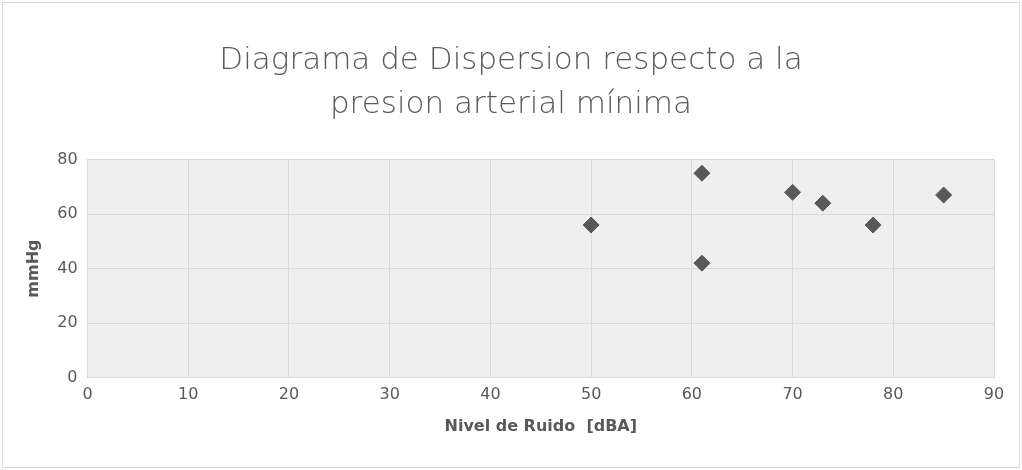 This screenshot has width=1022, height=470. I want to click on x-tick-label: 90, so click(994, 394).